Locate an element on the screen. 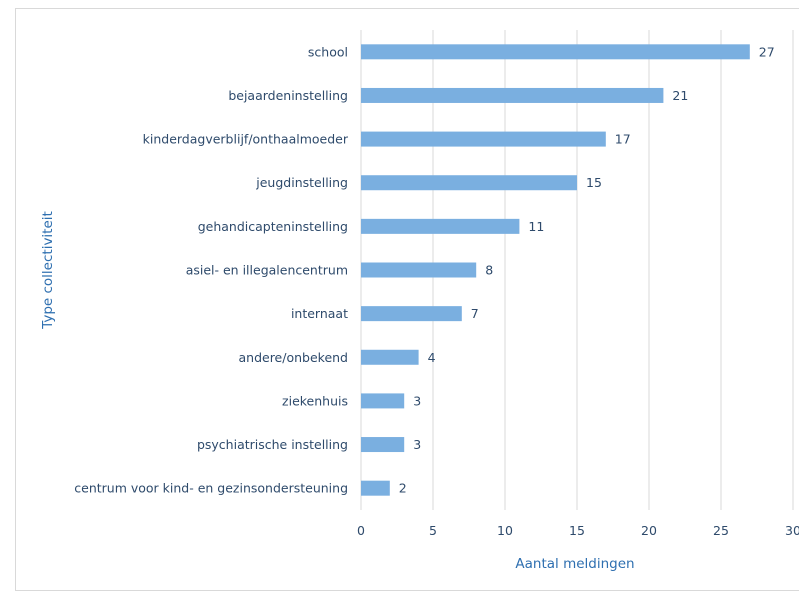  data-label: 2 is located at coordinates (403, 488).